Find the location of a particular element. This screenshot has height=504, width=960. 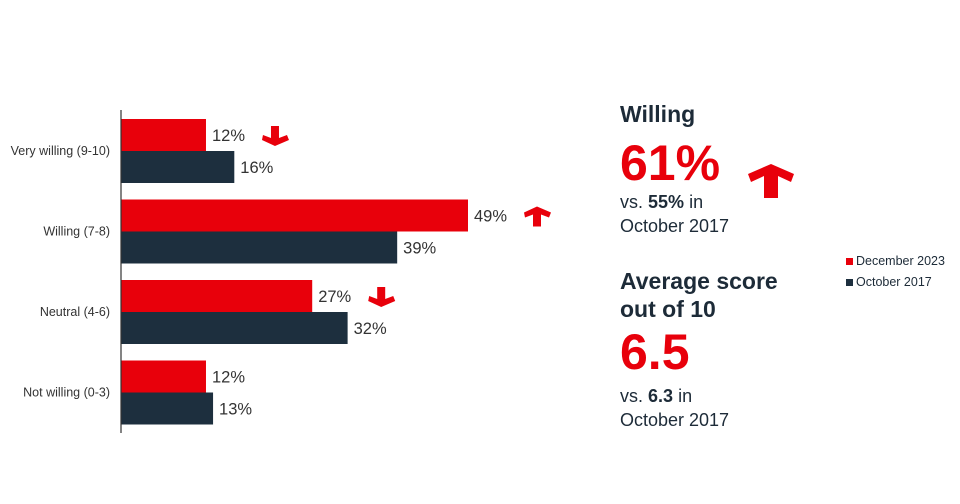

category-label: Willing (7-8) is located at coordinates (76, 232).